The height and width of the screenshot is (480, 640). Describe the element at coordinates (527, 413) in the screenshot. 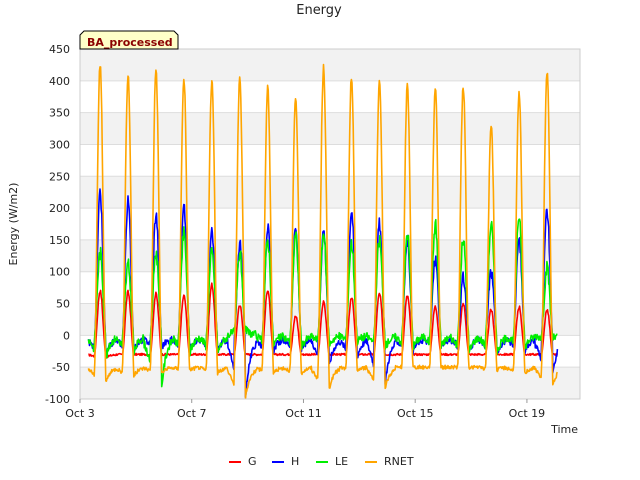

I see `x-tick-label: Oct 19` at that location.